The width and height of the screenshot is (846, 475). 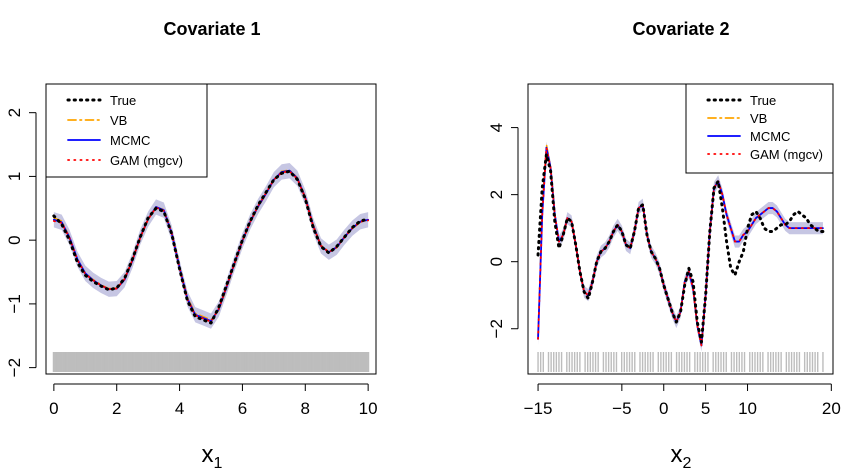 I want to click on x-axis-label-subscript: 1, so click(x=218, y=463).